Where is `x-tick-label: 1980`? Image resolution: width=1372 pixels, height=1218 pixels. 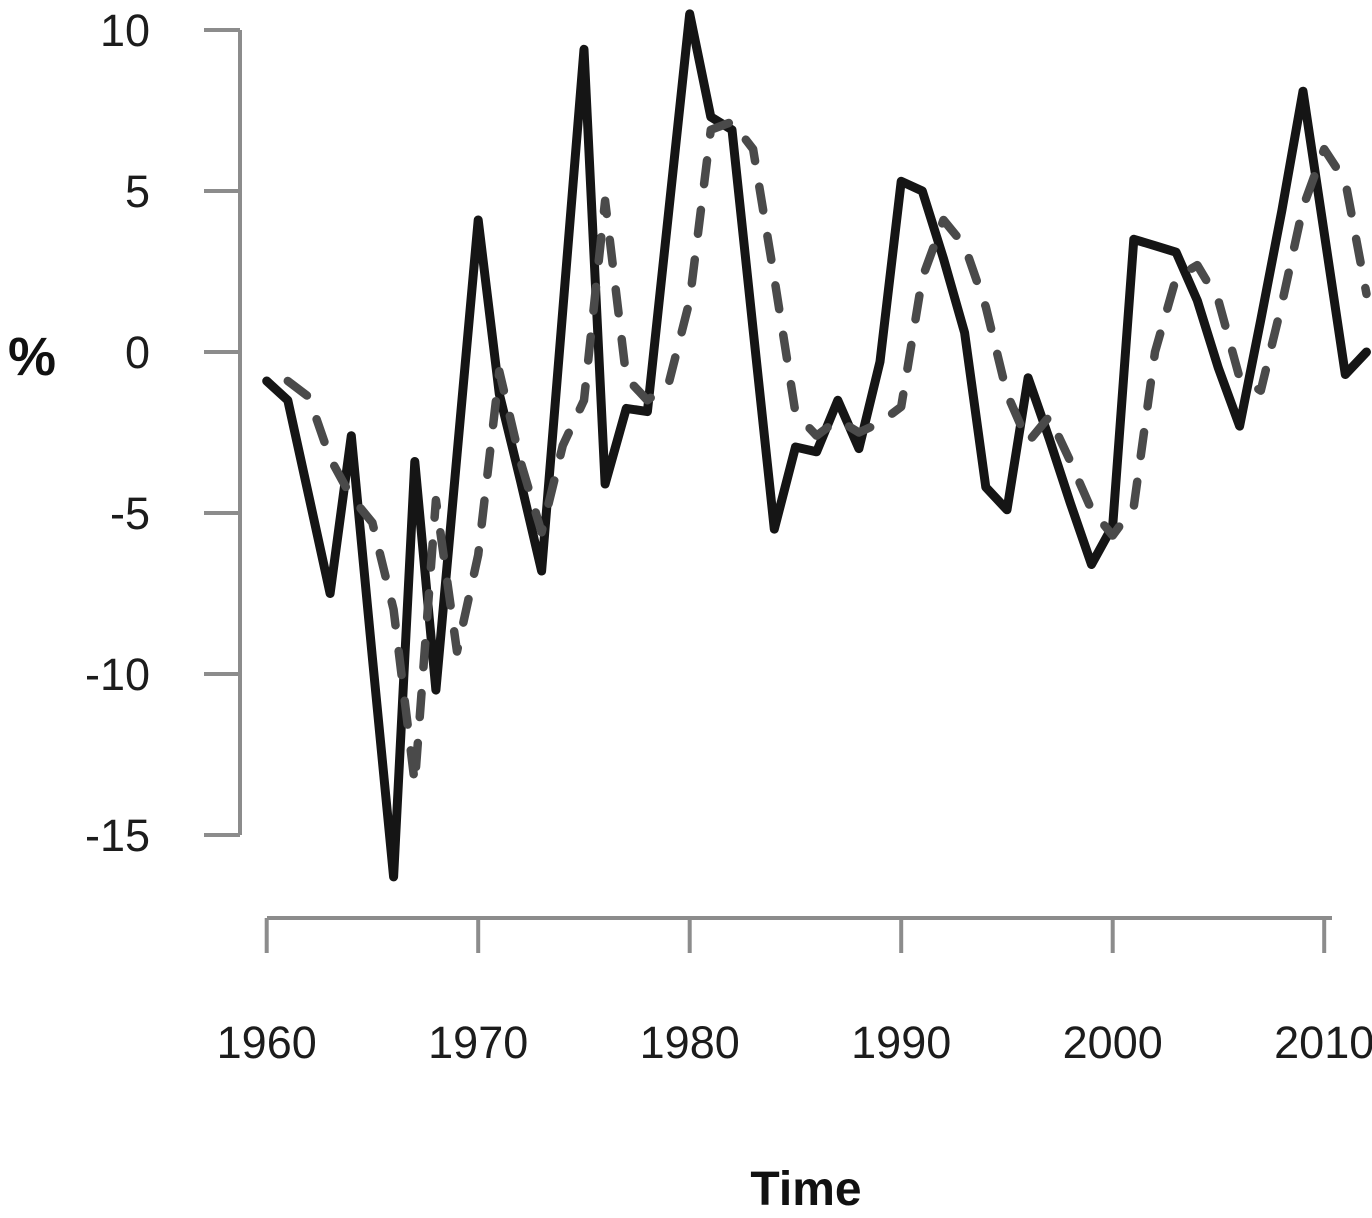
x-tick-label: 1980 is located at coordinates (690, 1042).